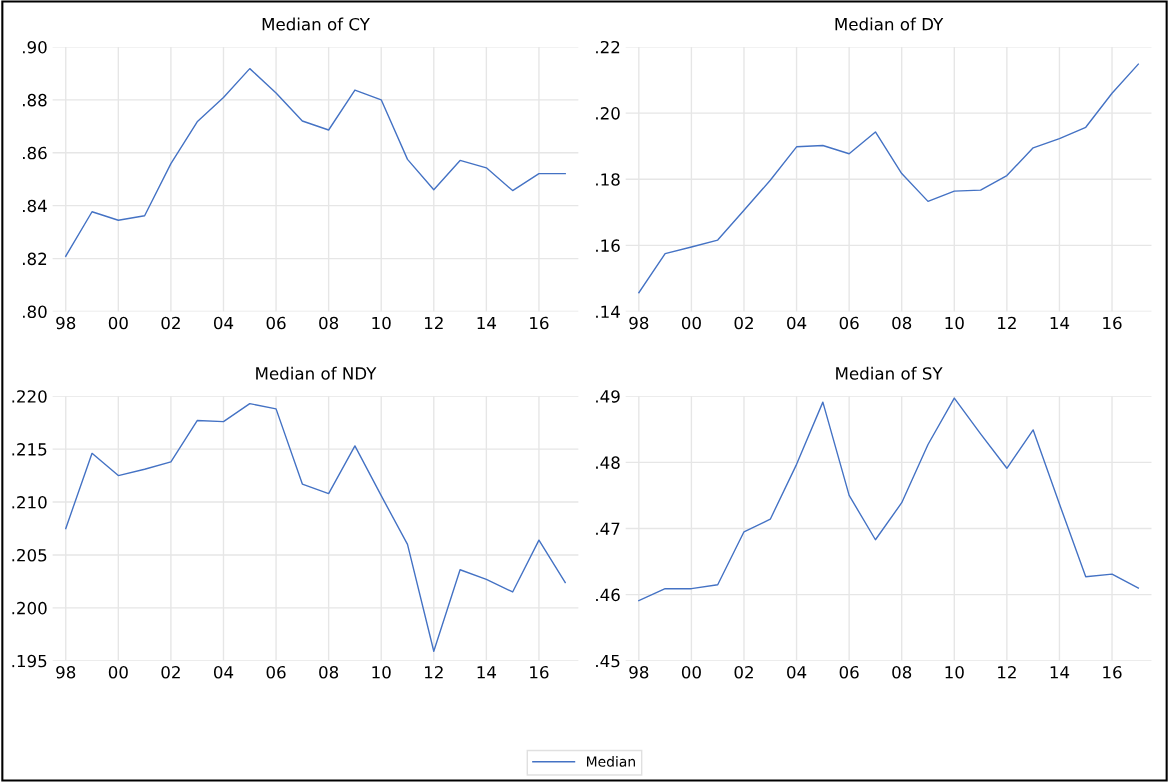 The image size is (1169, 782). Describe the element at coordinates (29, 449) in the screenshot. I see `y-tick-label: .215` at that location.